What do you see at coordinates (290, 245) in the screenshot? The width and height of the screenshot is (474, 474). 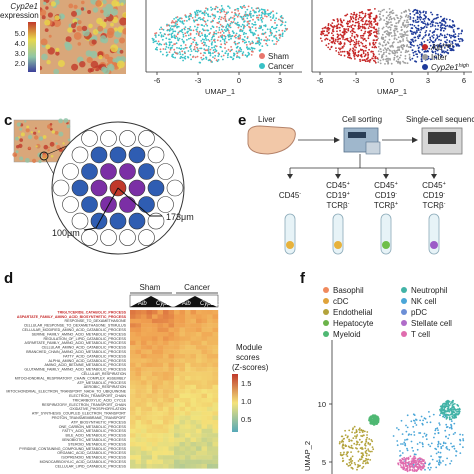 I see `tube-cell-fill` at bounding box center [290, 245].